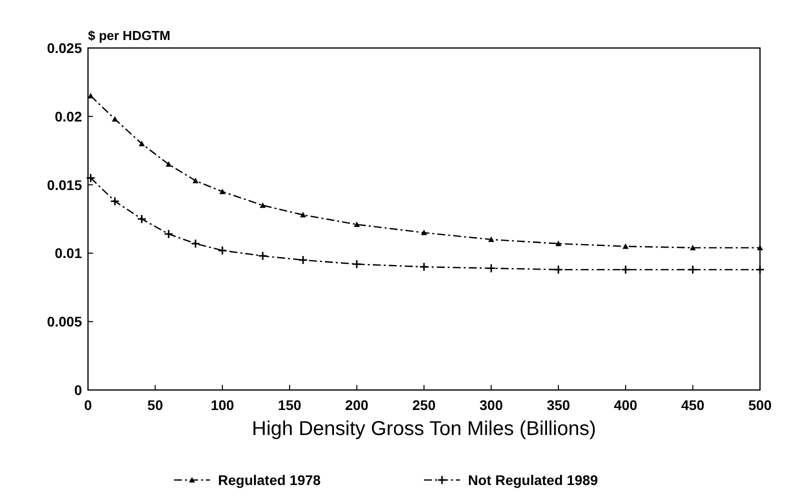 Image resolution: width=792 pixels, height=502 pixels. Describe the element at coordinates (626, 405) in the screenshot. I see `x-tick-label: 400` at that location.